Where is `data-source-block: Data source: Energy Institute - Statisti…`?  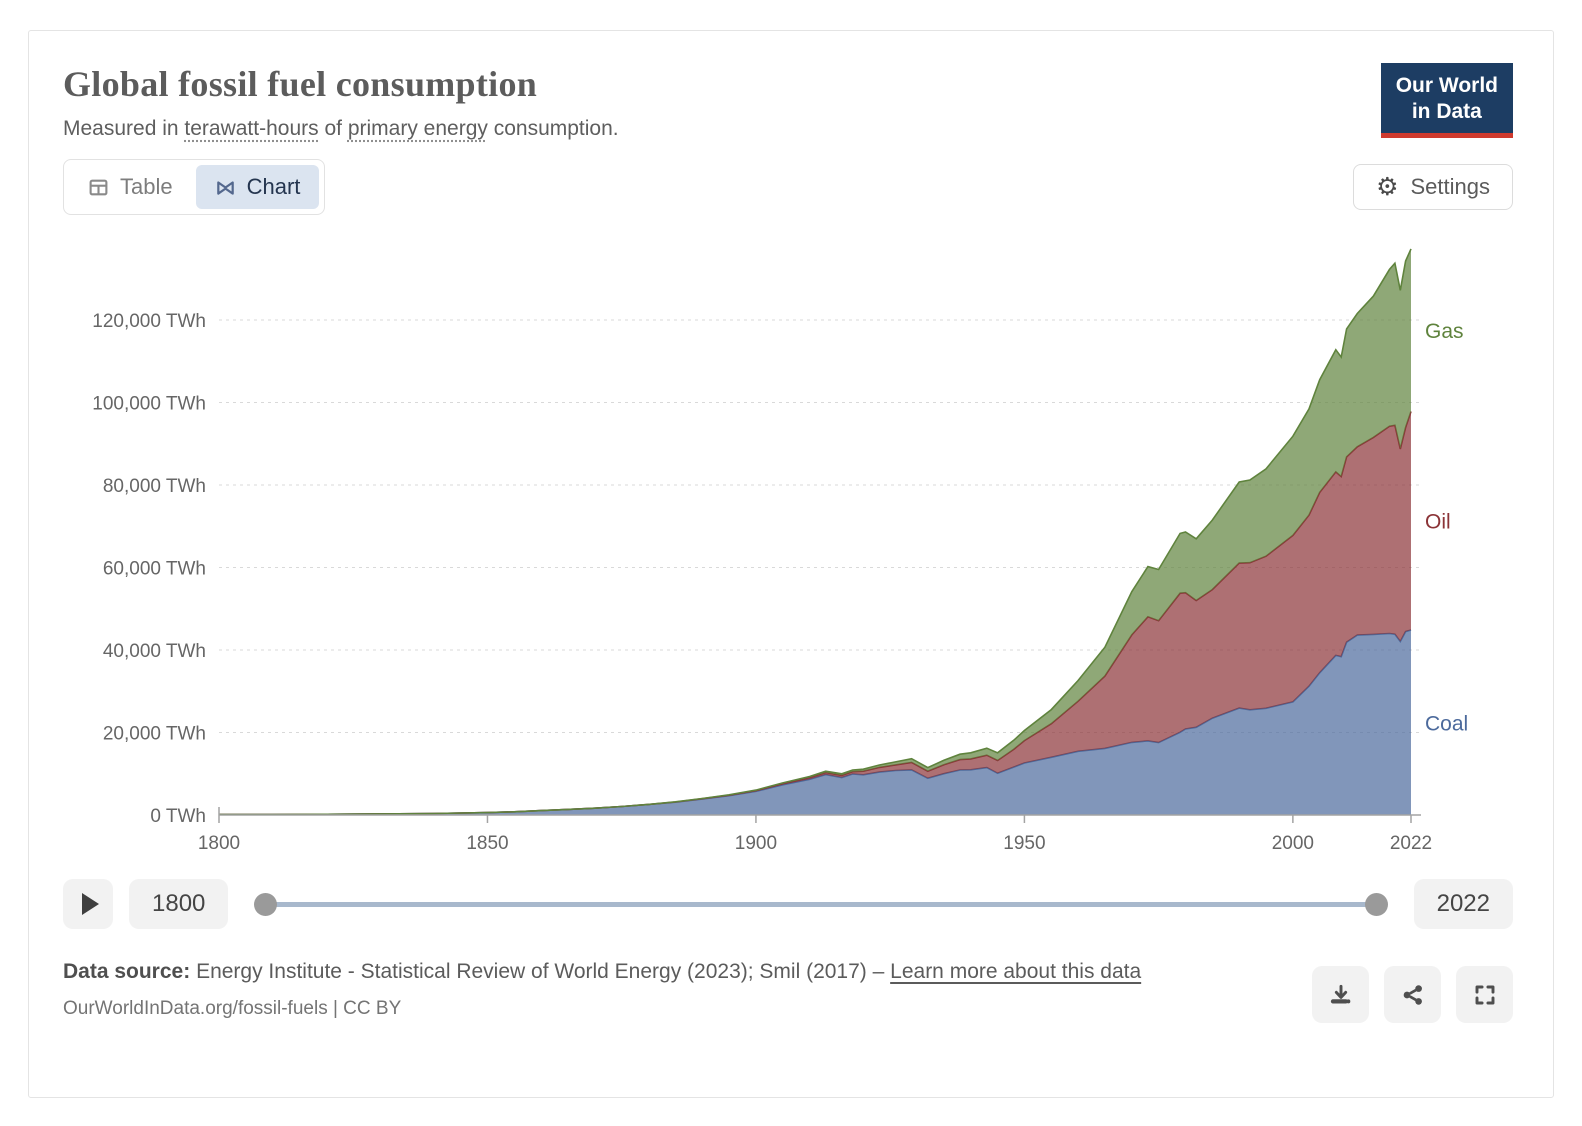 data-source-block: Data source: Energy Institute - Statisti… is located at coordinates (602, 989).